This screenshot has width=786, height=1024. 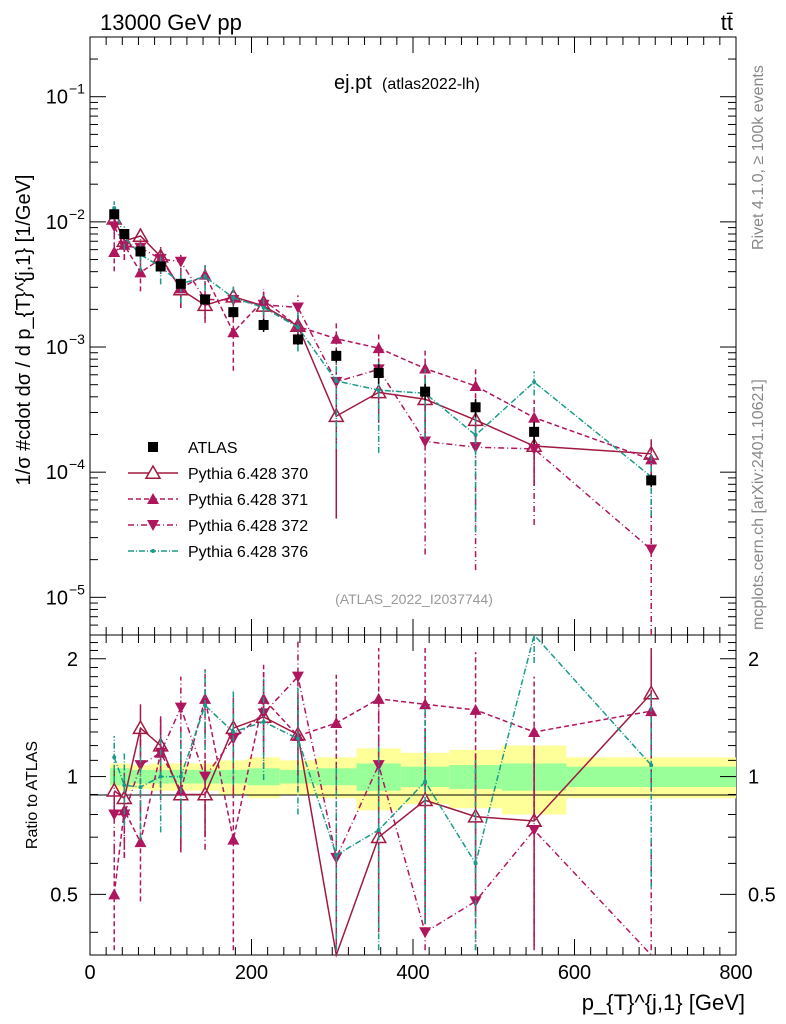 I want to click on ratio-tick-label: 1, so click(x=72, y=778).